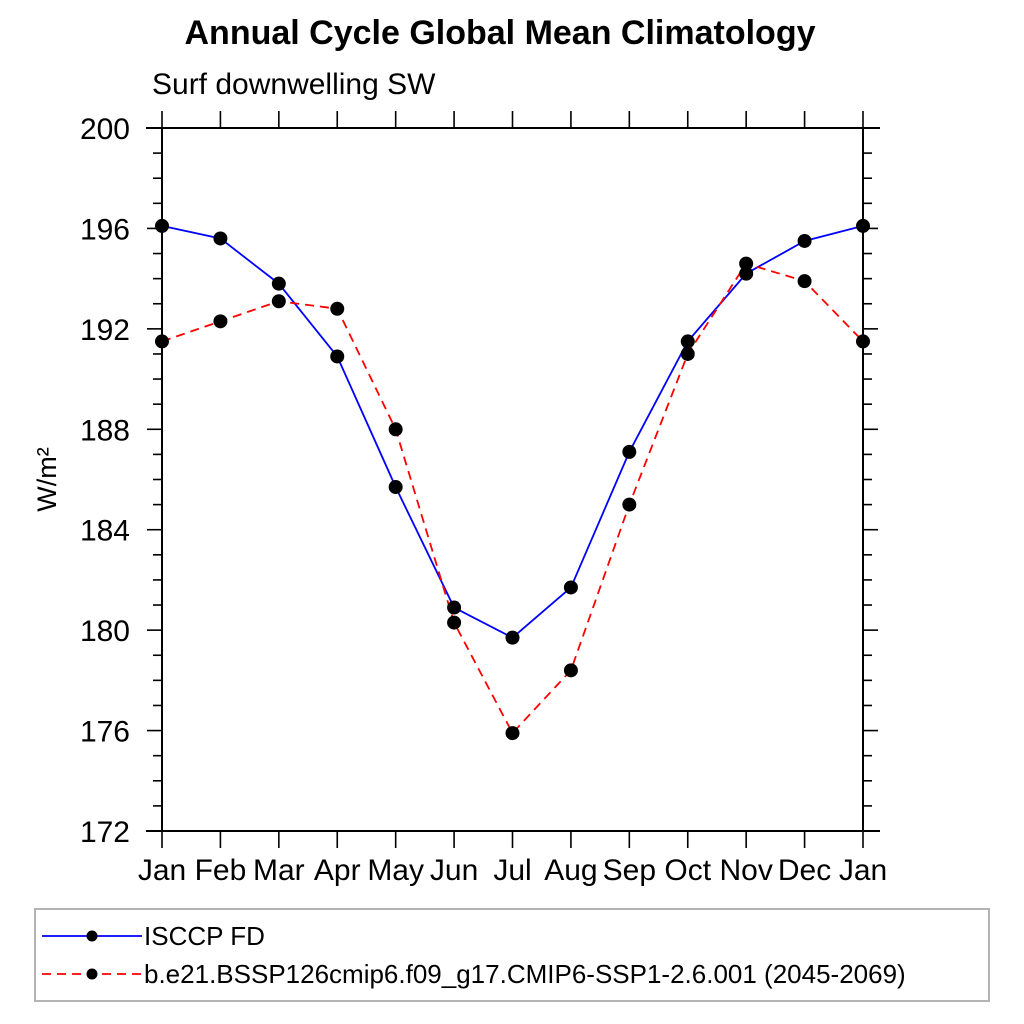 This screenshot has height=1024, width=1024. What do you see at coordinates (454, 870) in the screenshot?
I see `x-tick-label: Jun` at bounding box center [454, 870].